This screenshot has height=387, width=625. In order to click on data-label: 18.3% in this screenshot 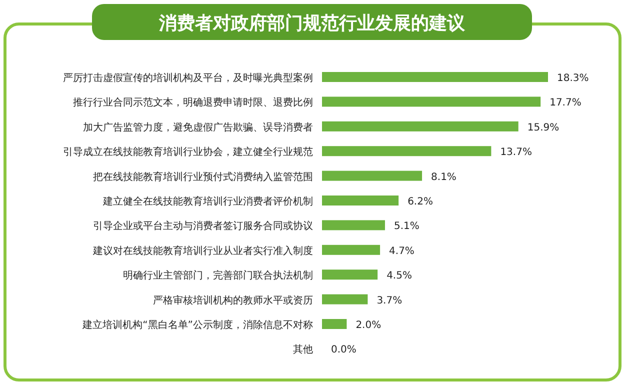, I will do `click(573, 78)`.